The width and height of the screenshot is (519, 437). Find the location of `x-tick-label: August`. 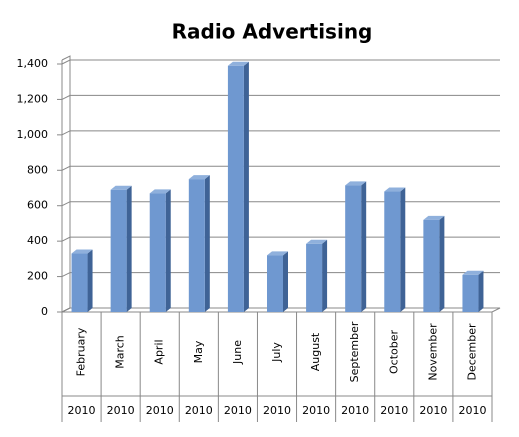

x-tick-label: August is located at coordinates (315, 351).